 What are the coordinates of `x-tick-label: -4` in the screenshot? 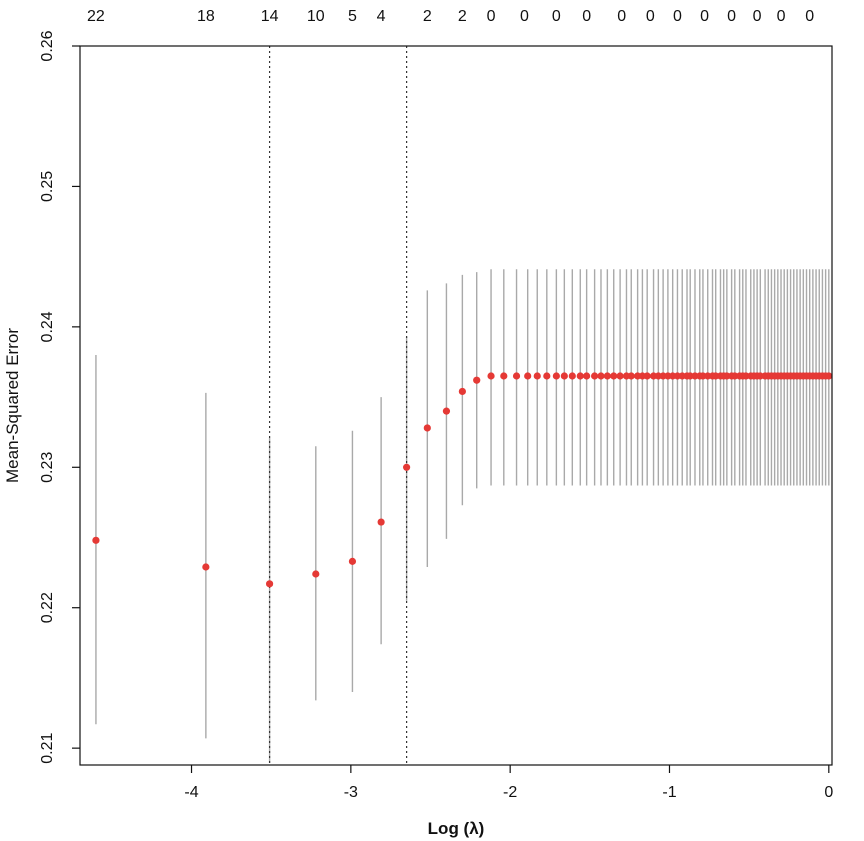 It's located at (191, 792).